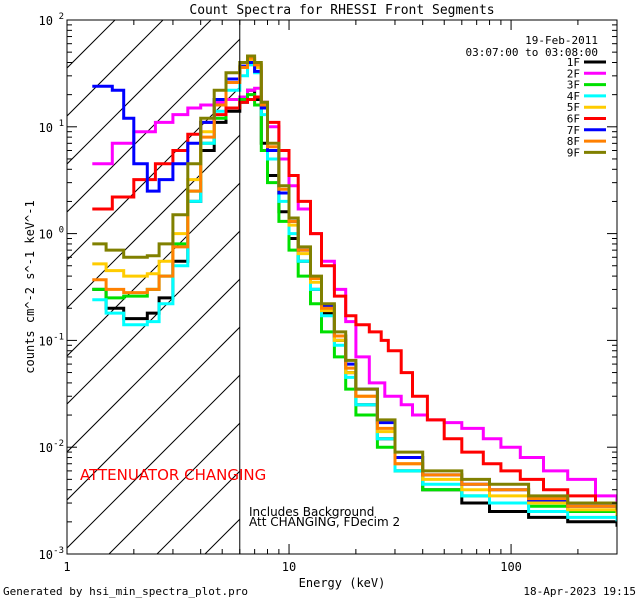 This screenshot has width=640, height=600. Describe the element at coordinates (341, 10) in the screenshot. I see `chart-title: Count Spectra for RHESSI Front Segments` at that location.